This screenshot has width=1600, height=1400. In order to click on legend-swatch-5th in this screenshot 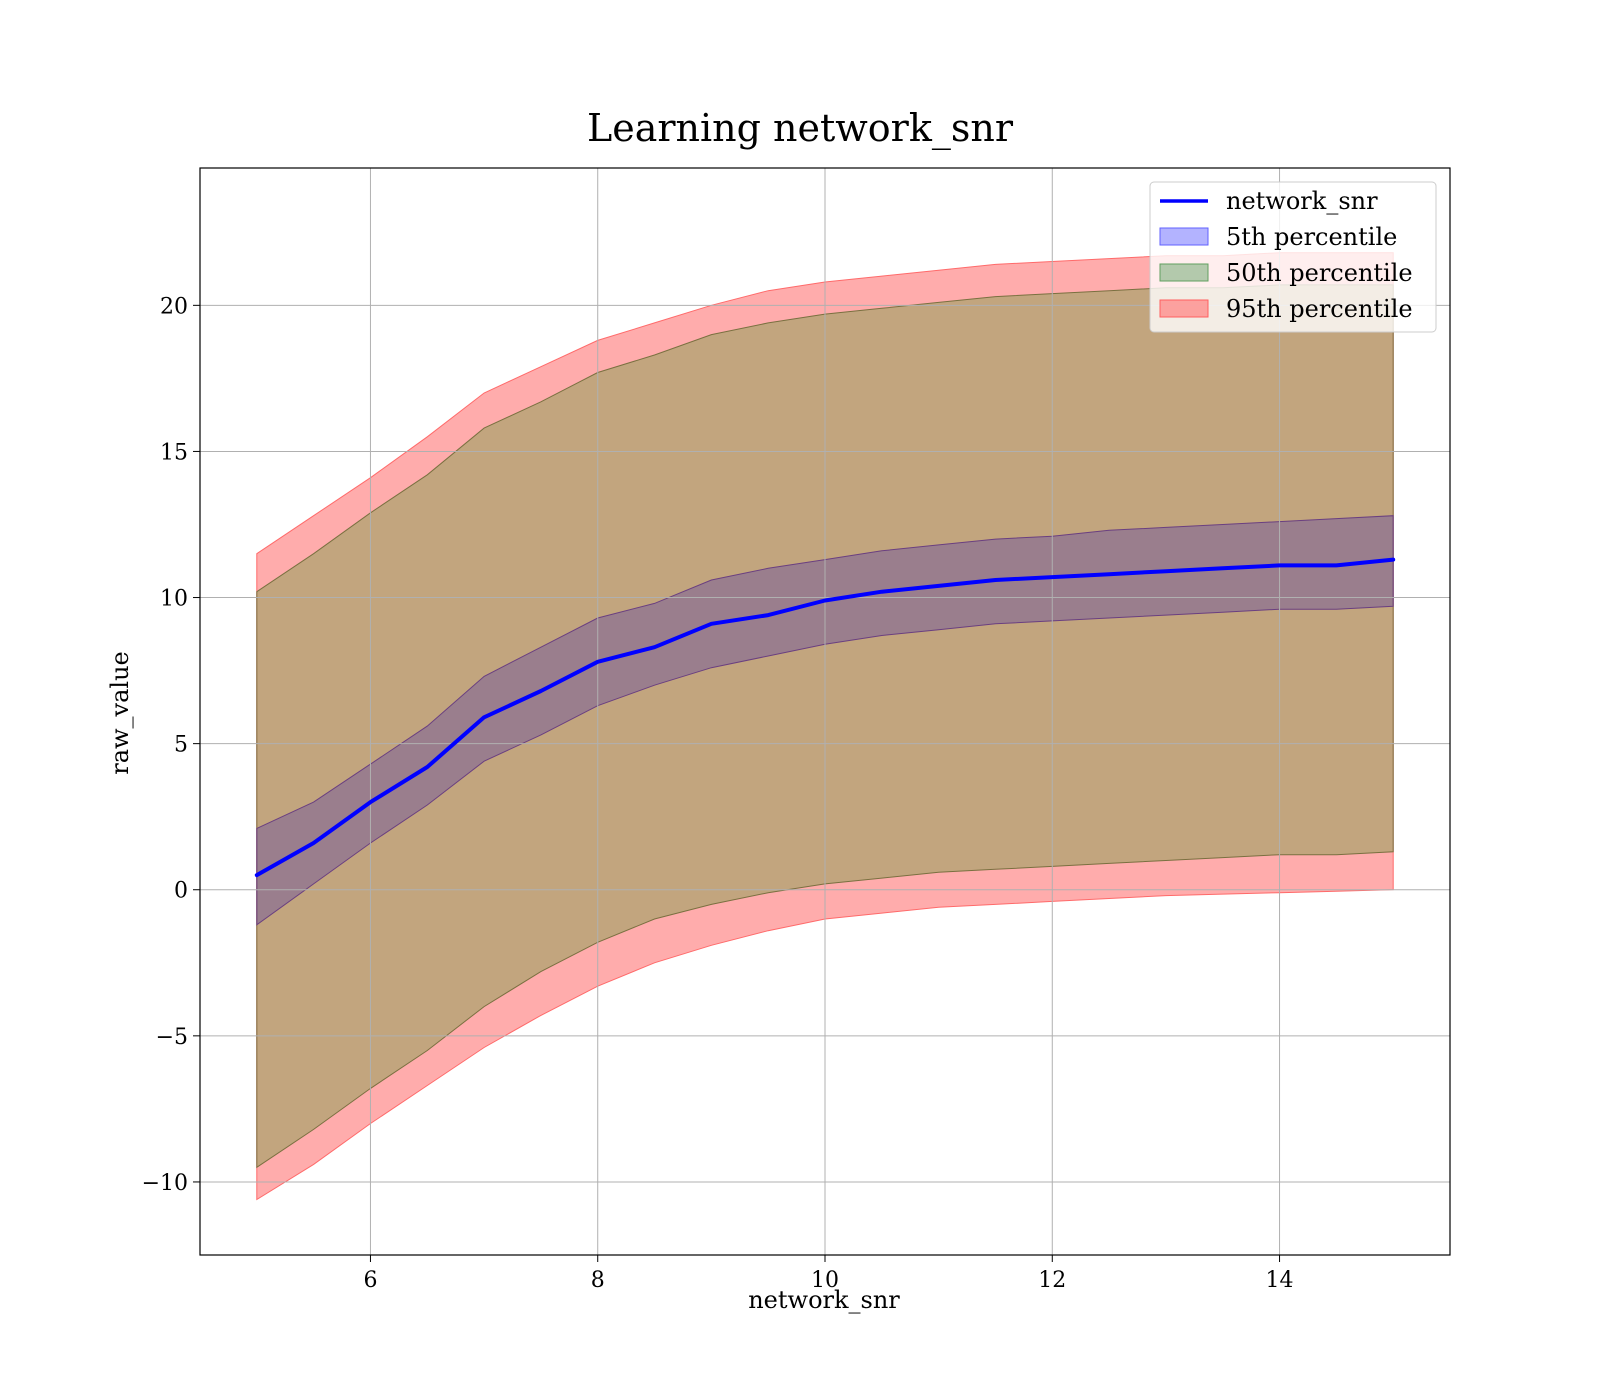, I will do `click(1184, 236)`.